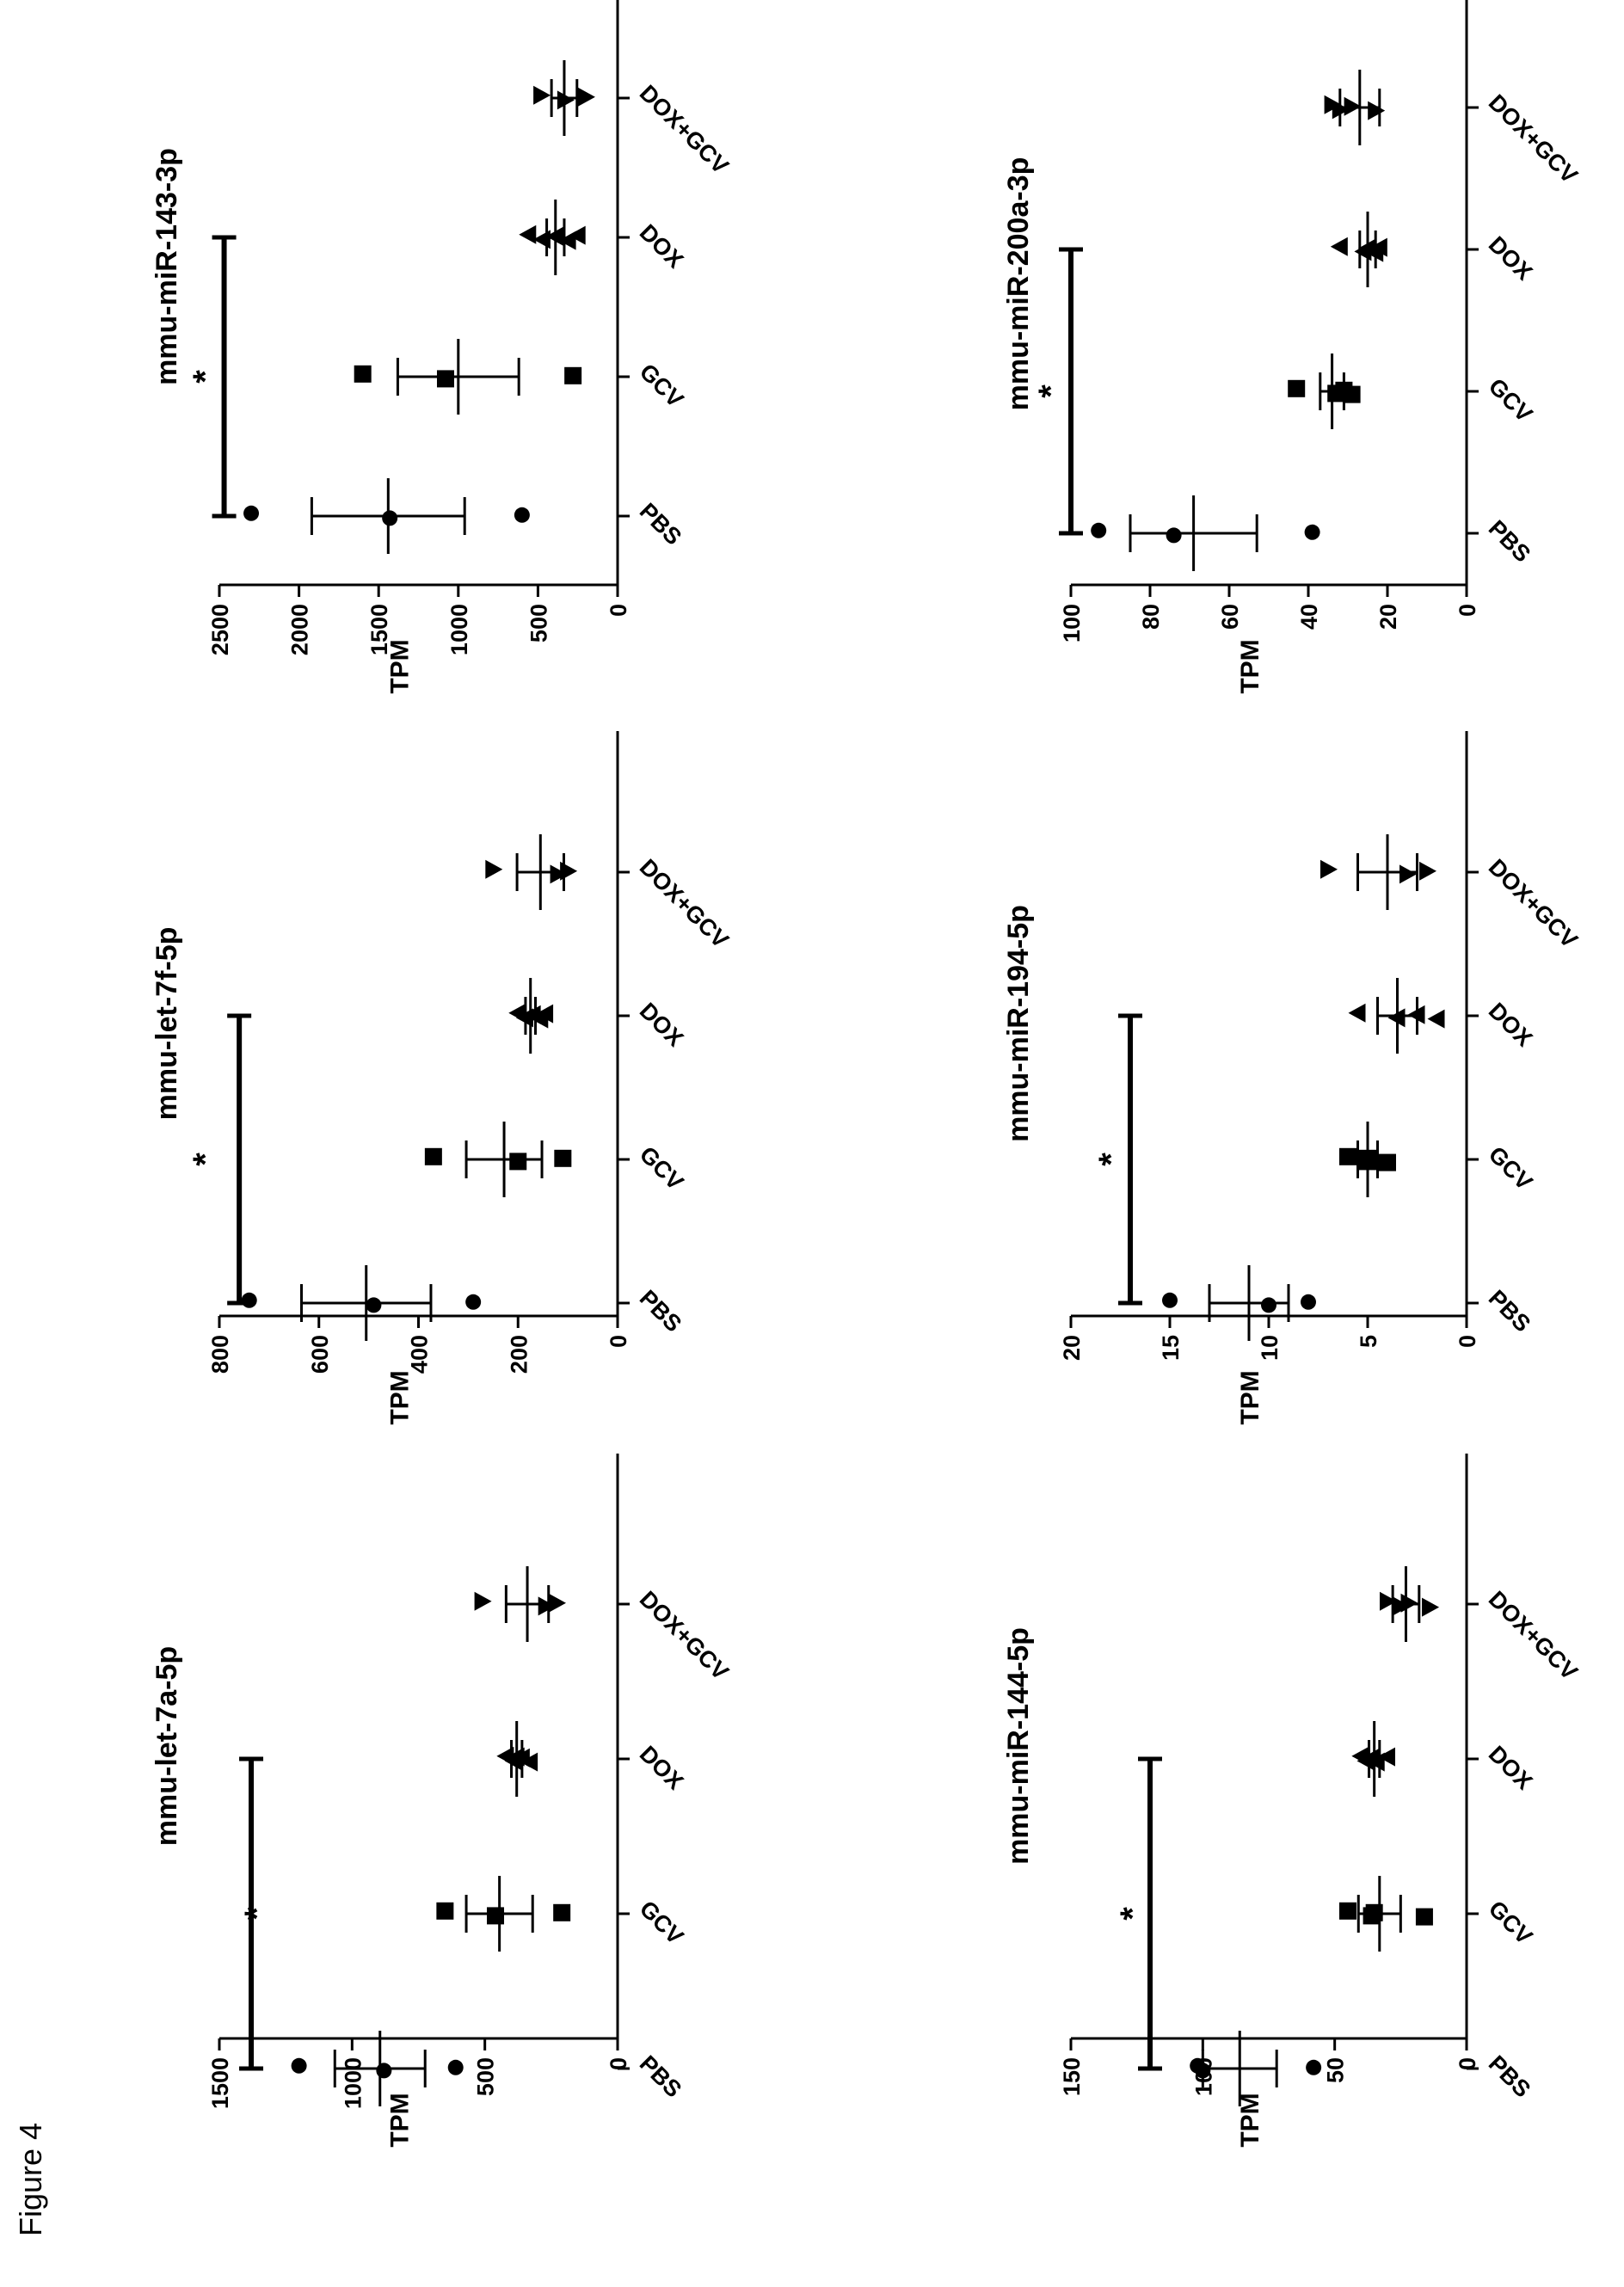  What do you see at coordinates (320, 1354) in the screenshot?
I see `value-tick-label-group: 600` at bounding box center [320, 1354].